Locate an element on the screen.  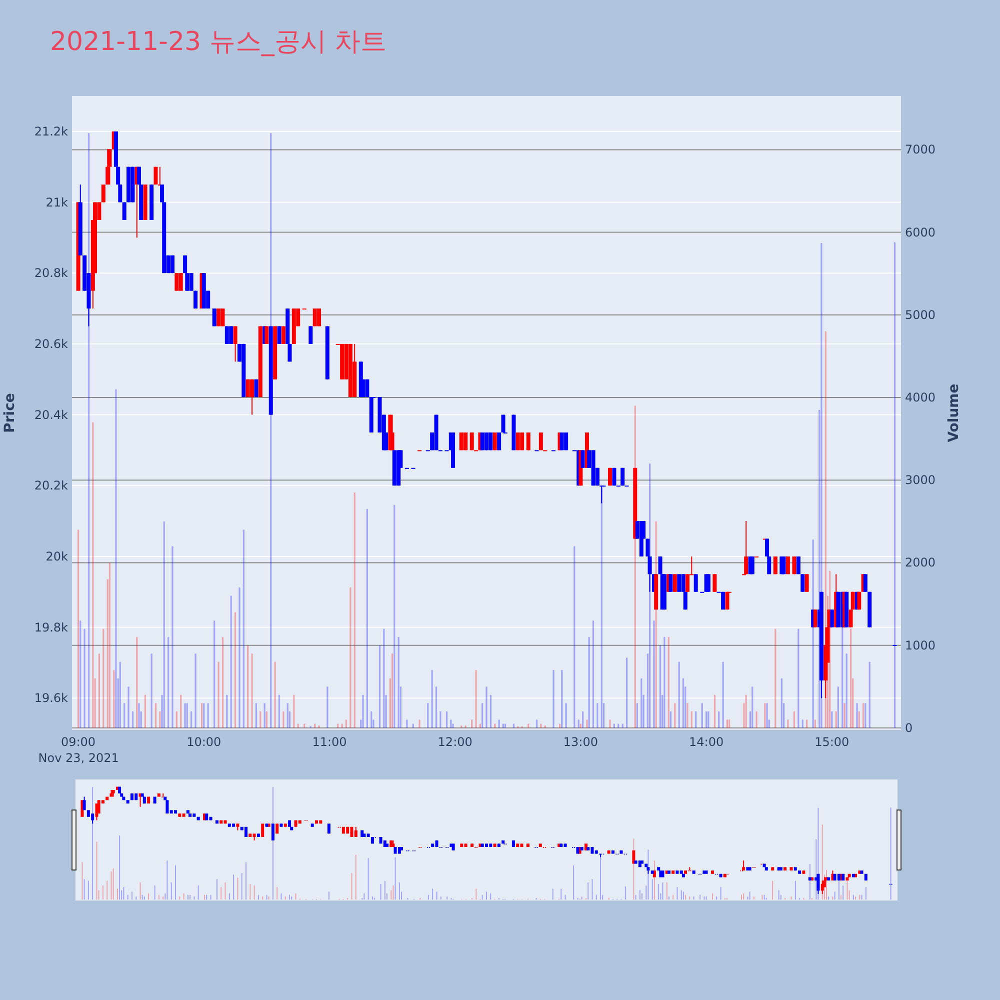
y2-tick-label: 6000 is located at coordinates (920, 232).